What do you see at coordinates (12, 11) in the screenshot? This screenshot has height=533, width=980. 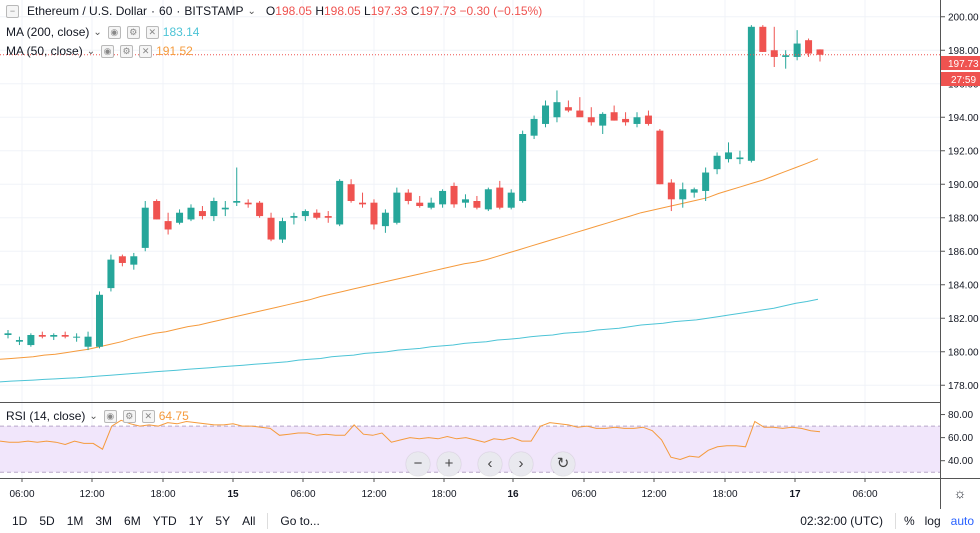 I see `collapse-icon: −` at bounding box center [12, 11].